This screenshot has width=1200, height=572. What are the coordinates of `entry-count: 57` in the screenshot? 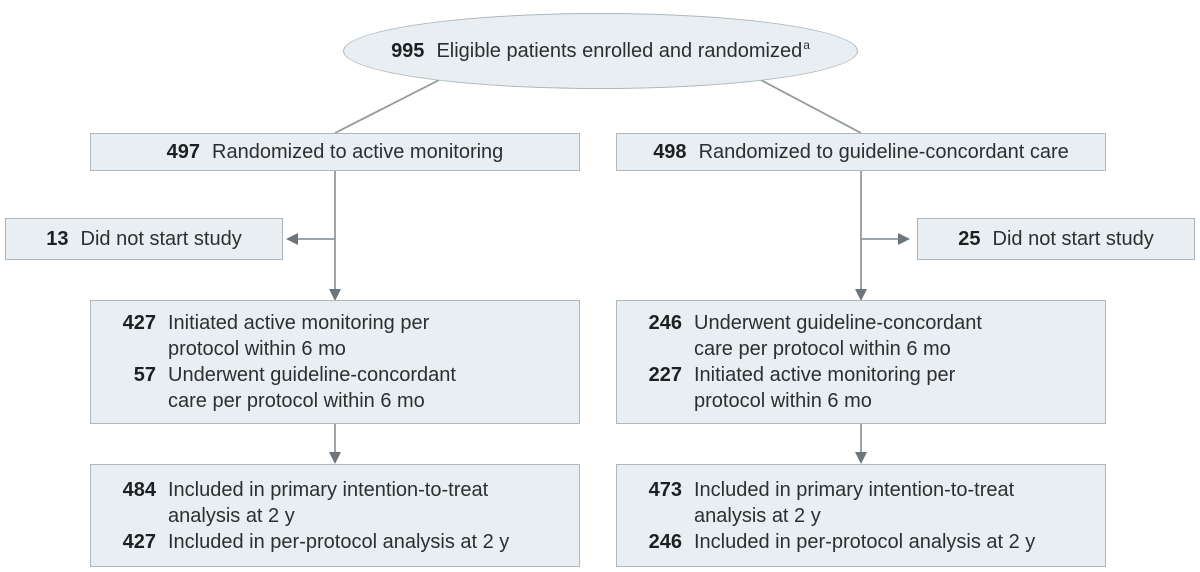 It's located at (144, 375).